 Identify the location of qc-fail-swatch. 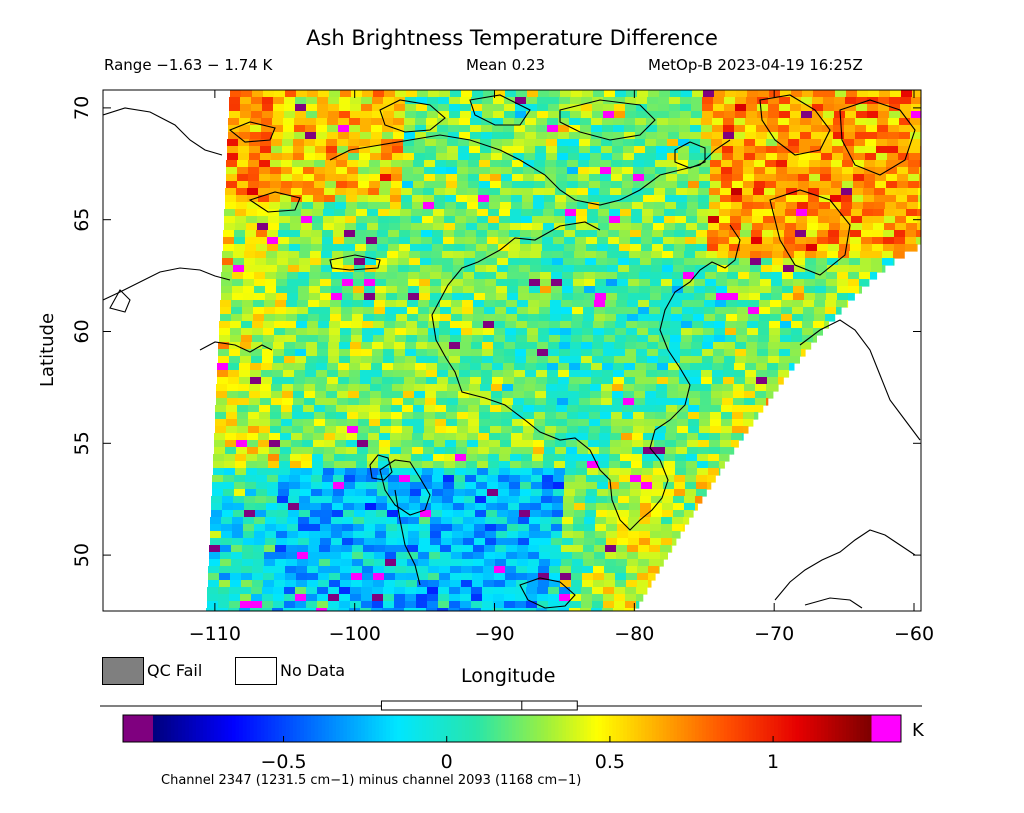
(123, 671).